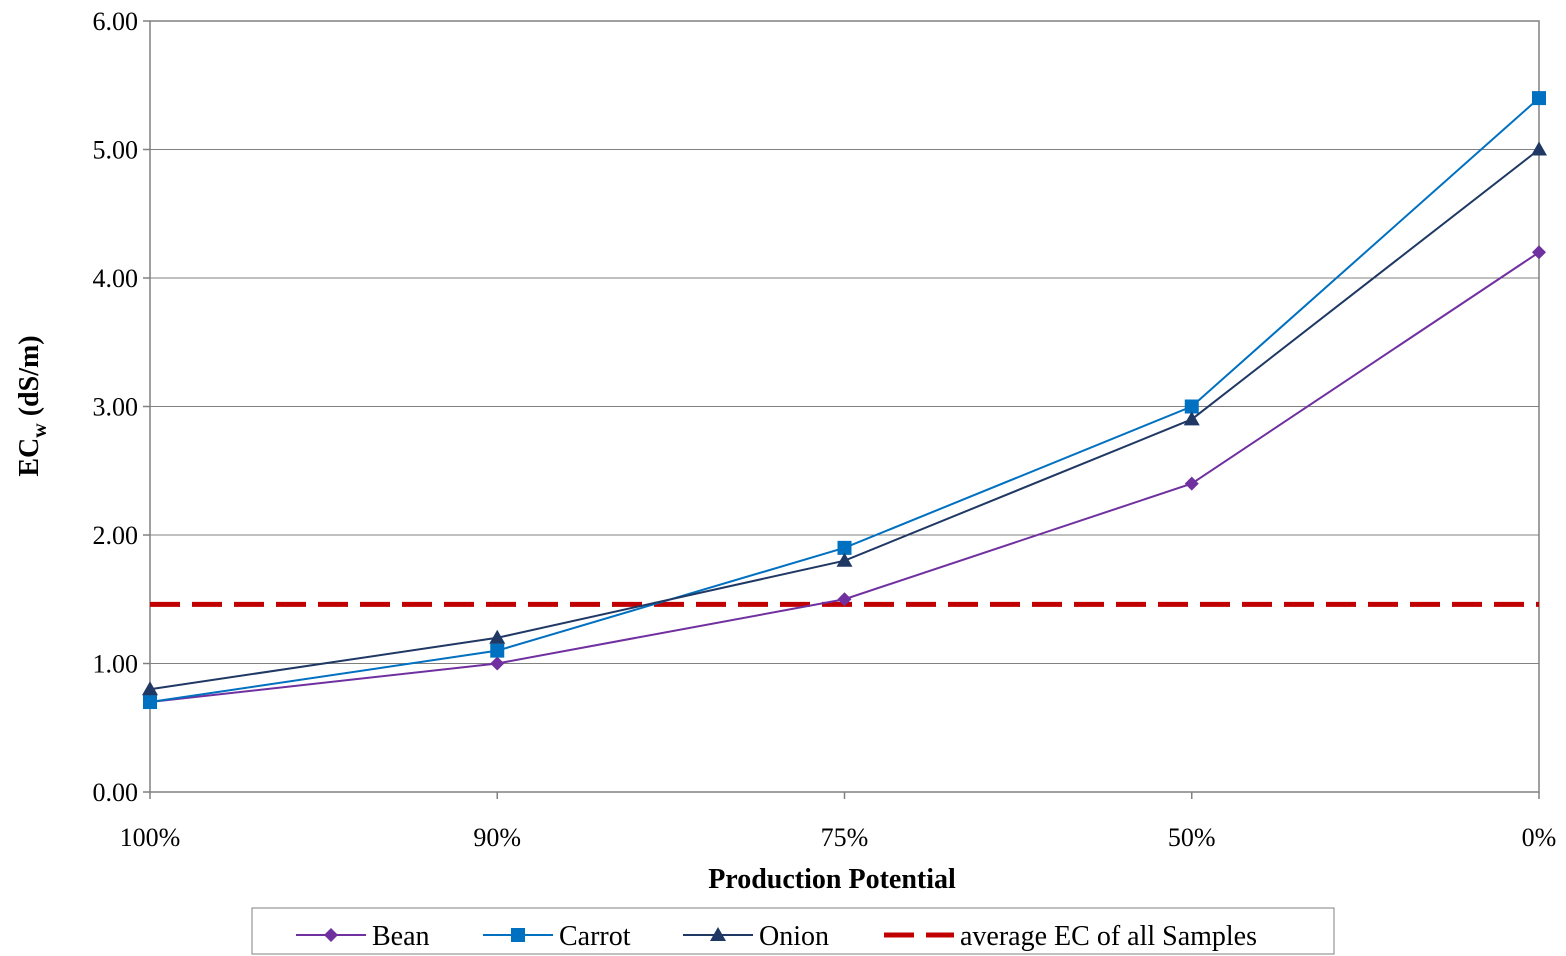  What do you see at coordinates (794, 936) in the screenshot?
I see `legend-label: Onion` at bounding box center [794, 936].